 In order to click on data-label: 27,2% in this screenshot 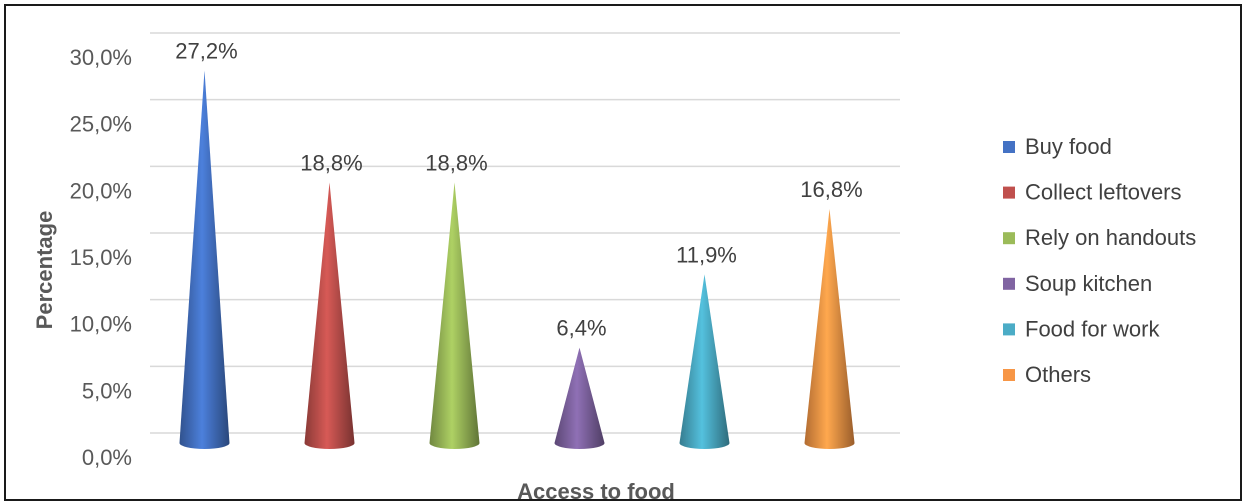, I will do `click(206, 50)`.